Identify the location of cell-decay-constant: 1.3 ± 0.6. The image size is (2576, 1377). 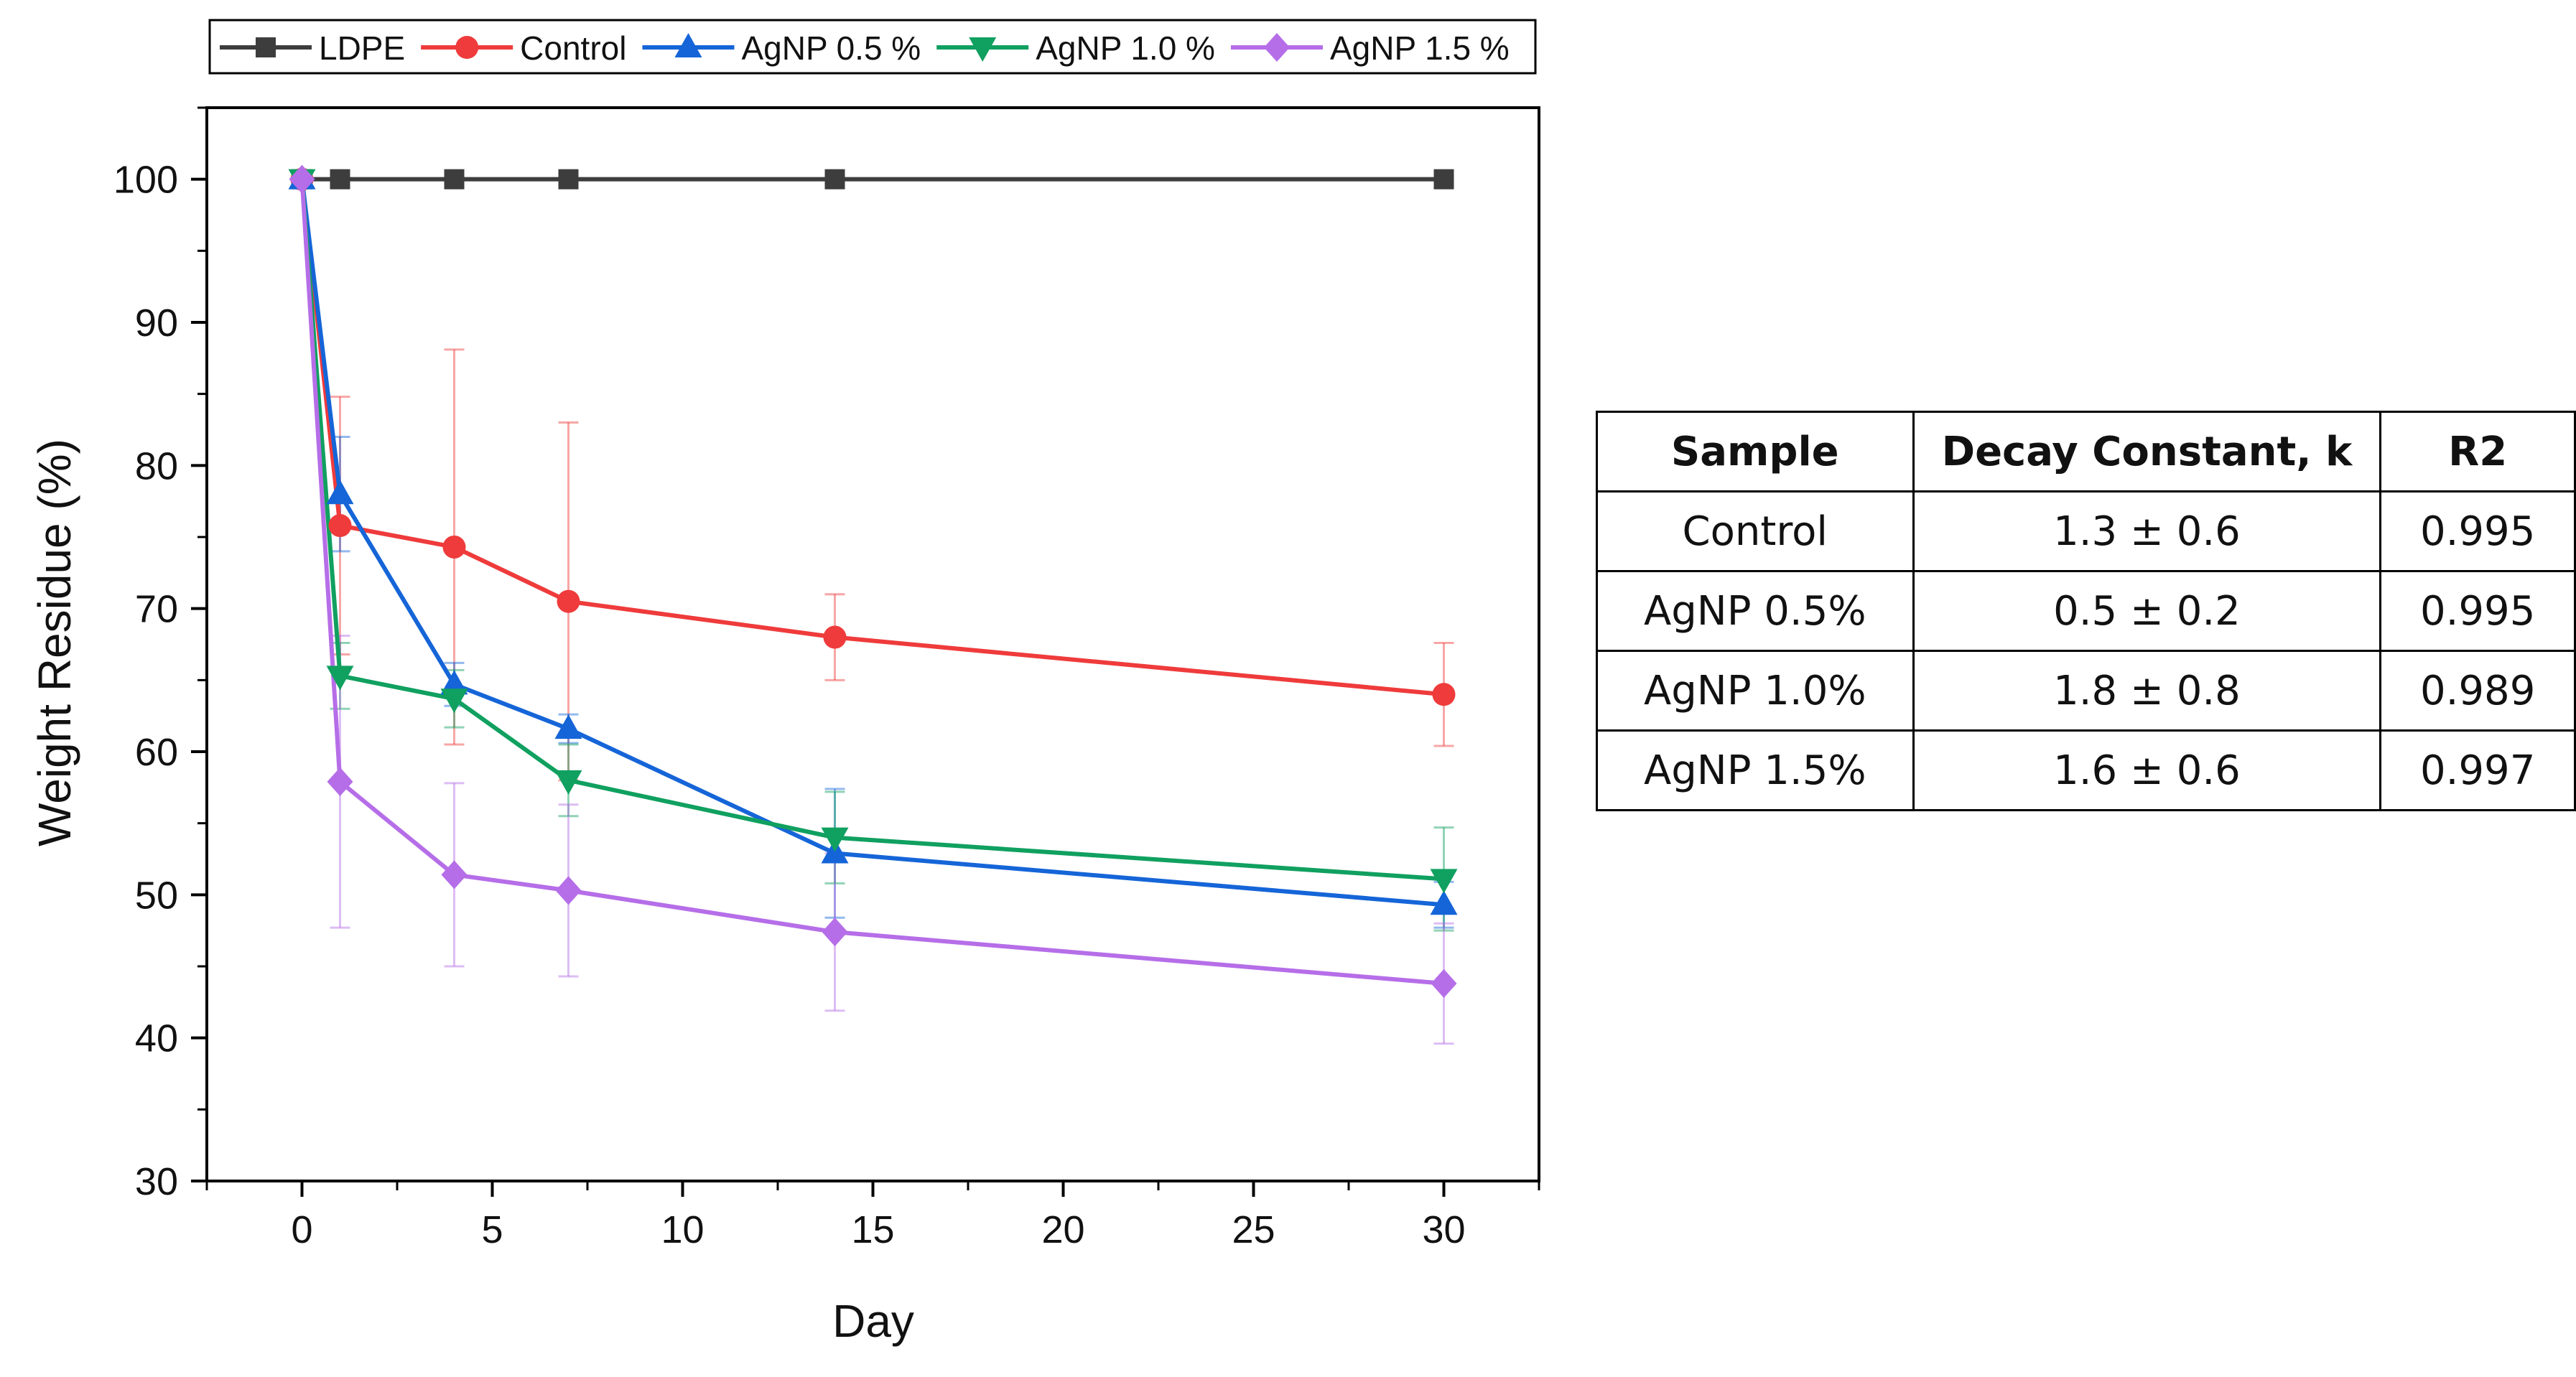
(2147, 531).